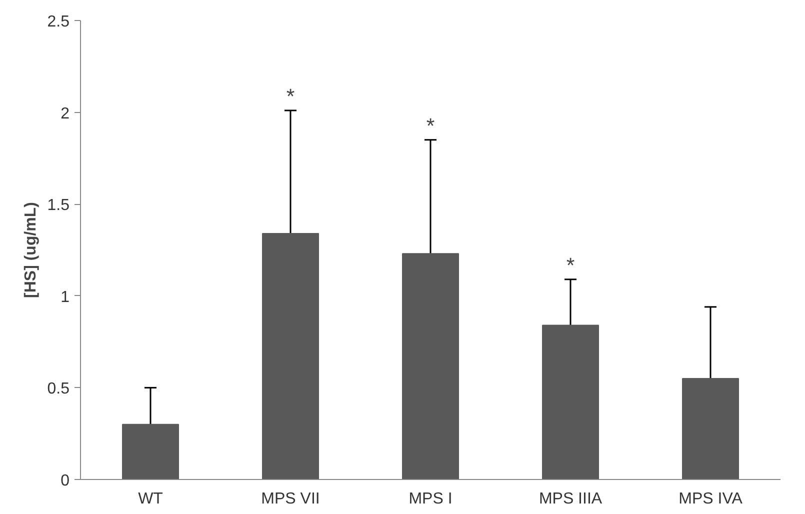 The height and width of the screenshot is (514, 805). What do you see at coordinates (65, 481) in the screenshot?
I see `y-tick-label: 0` at bounding box center [65, 481].